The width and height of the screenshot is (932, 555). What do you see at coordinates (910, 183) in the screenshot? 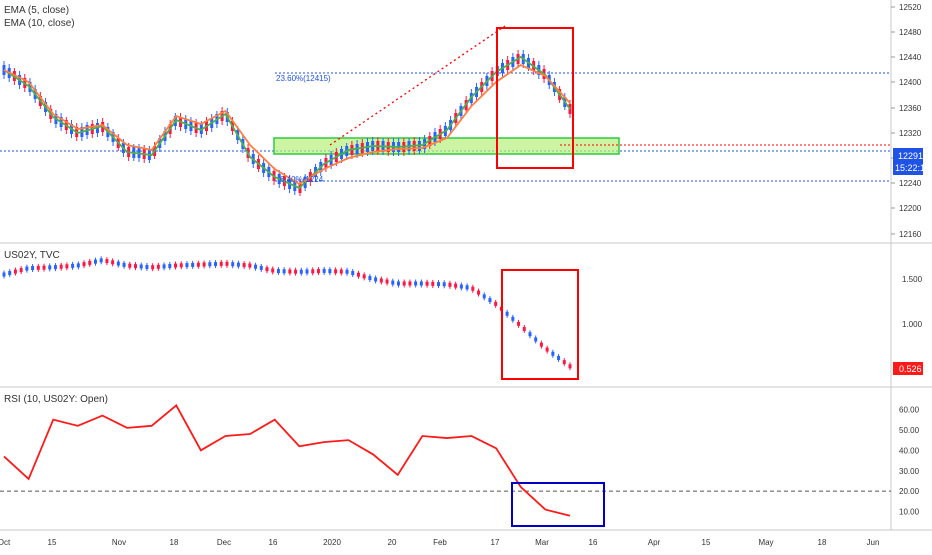
I see `price-tick-label: 12240` at bounding box center [910, 183].